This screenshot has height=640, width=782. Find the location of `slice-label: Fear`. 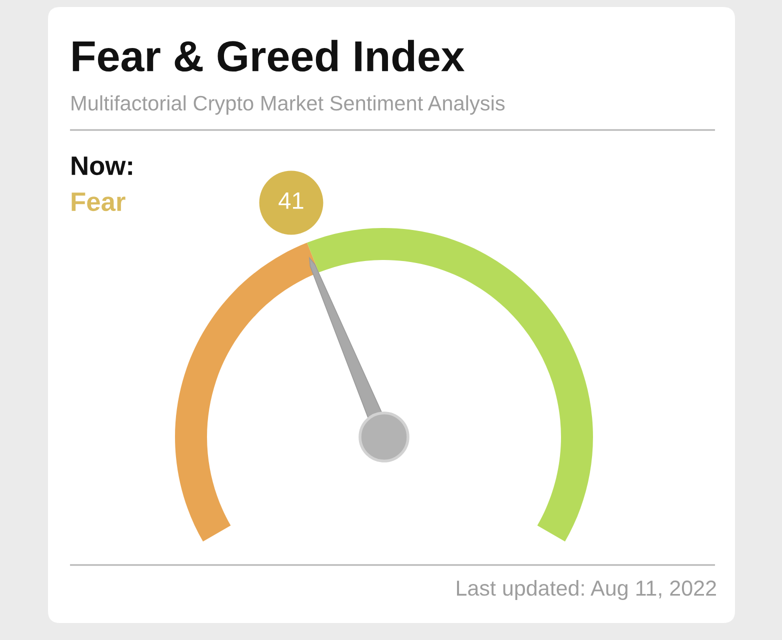

slice-label: Fear is located at coordinates (99, 202).